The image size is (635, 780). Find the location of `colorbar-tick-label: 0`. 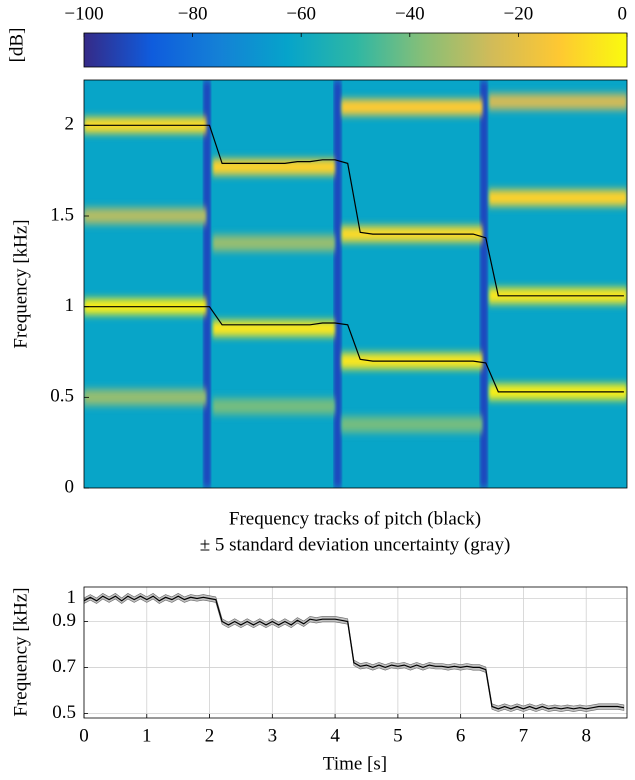

colorbar-tick-label: 0 is located at coordinates (623, 13).